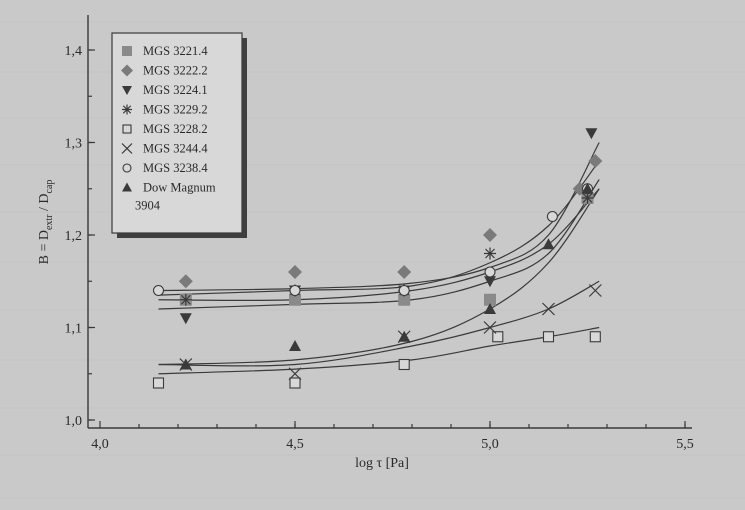 The image size is (745, 510). I want to click on x-tick-label: 4,0, so click(100, 444).